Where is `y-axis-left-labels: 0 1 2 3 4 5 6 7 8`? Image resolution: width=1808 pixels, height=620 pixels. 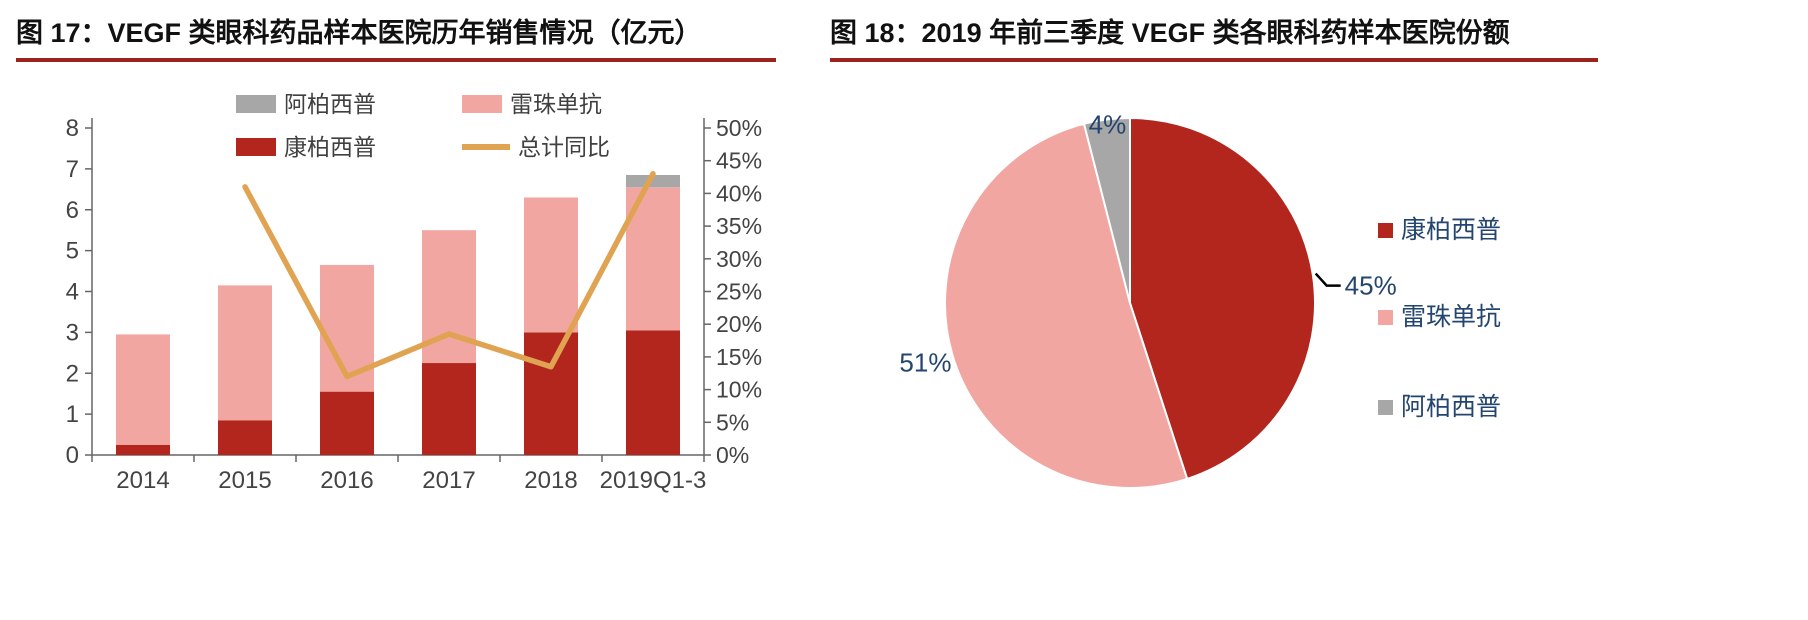
y-axis-left-labels: 0 1 2 3 4 5 6 7 8 is located at coordinates (79, 292).